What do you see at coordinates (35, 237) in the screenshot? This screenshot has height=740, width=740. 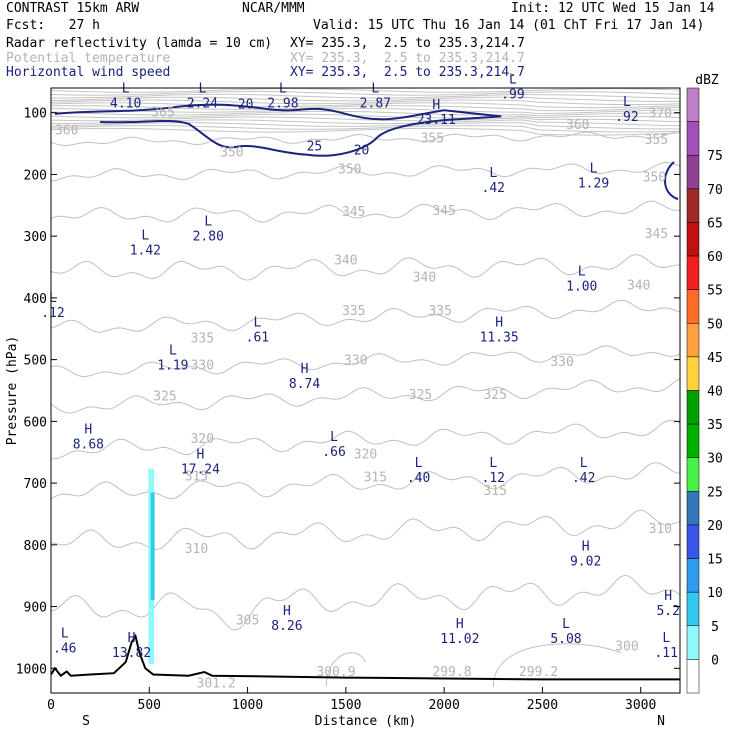 I see `y-tick-label: 300` at bounding box center [35, 237].